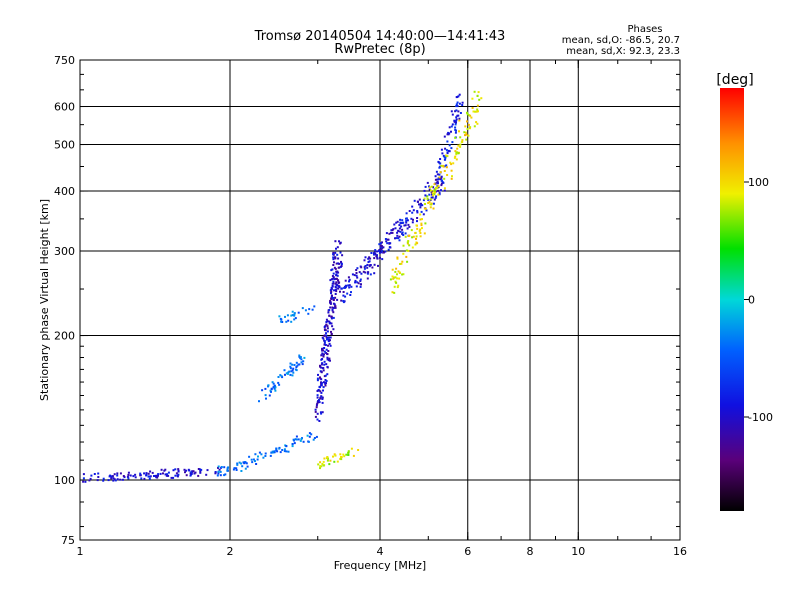 This screenshot has width=800, height=600. What do you see at coordinates (621, 40) in the screenshot?
I see `phase-stats-o: mean, sd,O: -86.5, 20.7` at bounding box center [621, 40].